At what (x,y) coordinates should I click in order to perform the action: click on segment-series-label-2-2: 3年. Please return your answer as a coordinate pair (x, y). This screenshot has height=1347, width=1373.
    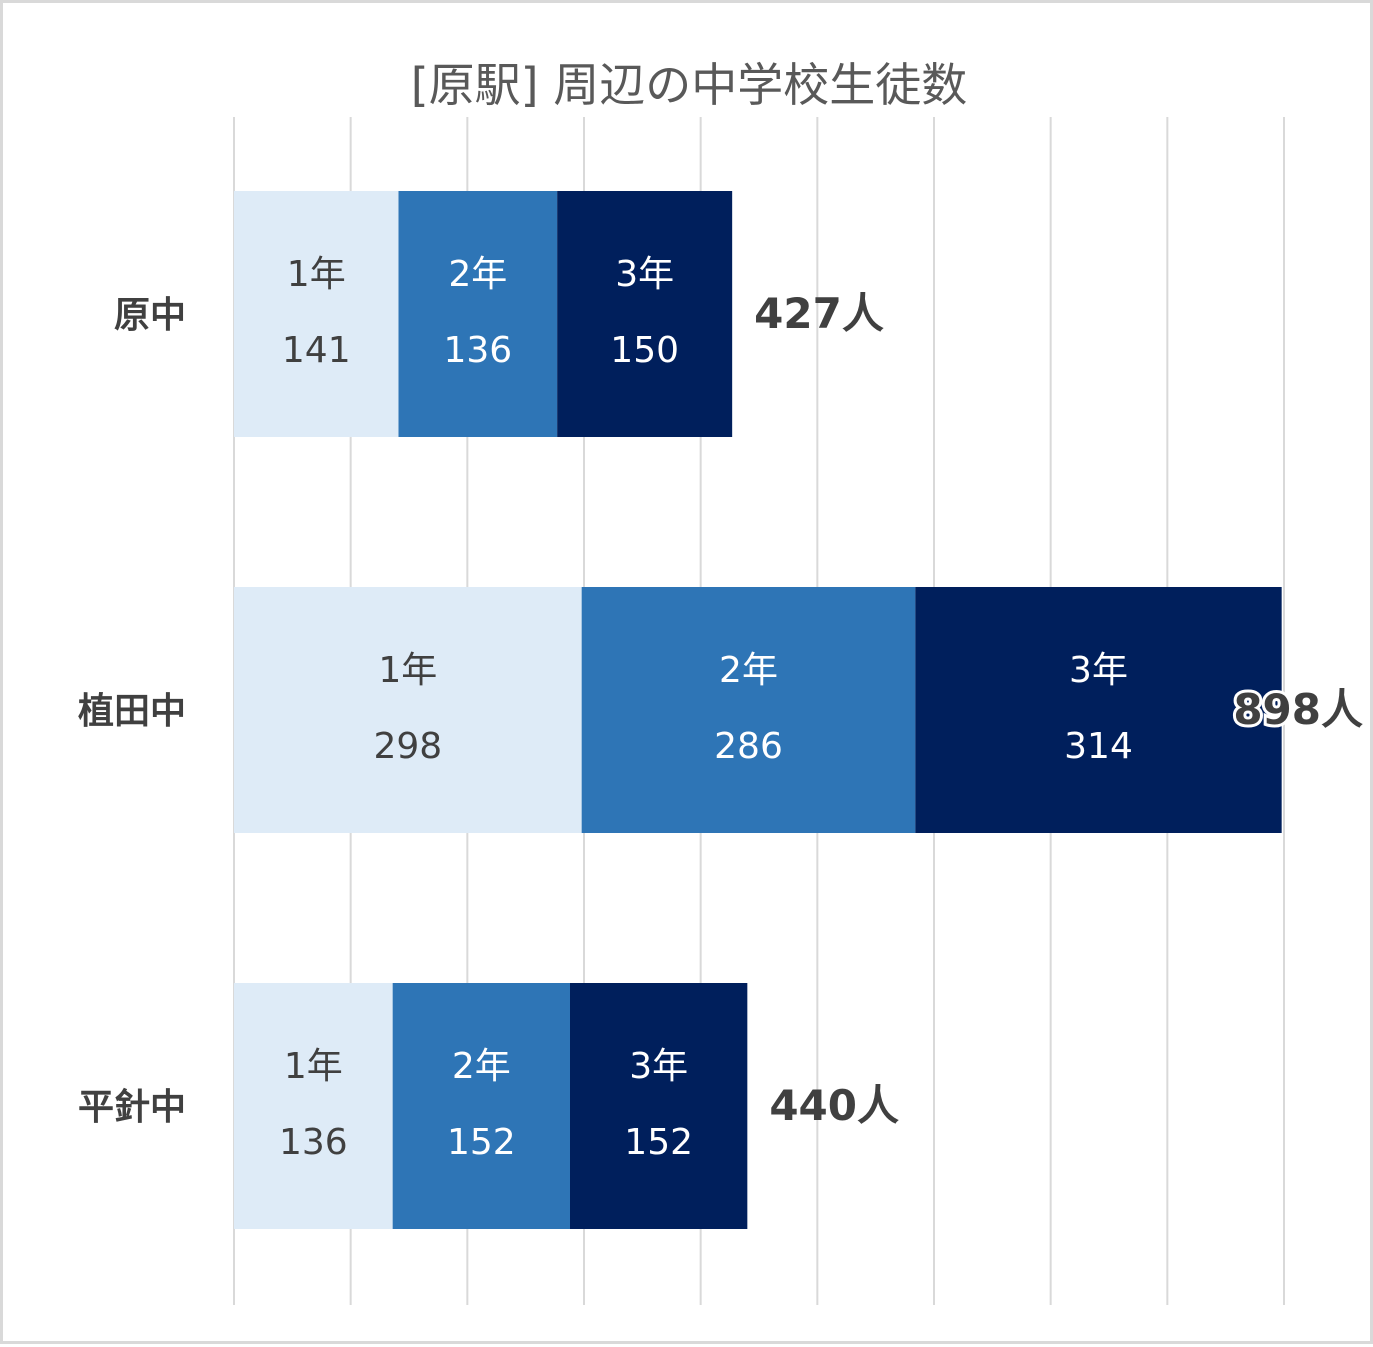
    Looking at the image, I should click on (658, 1066).